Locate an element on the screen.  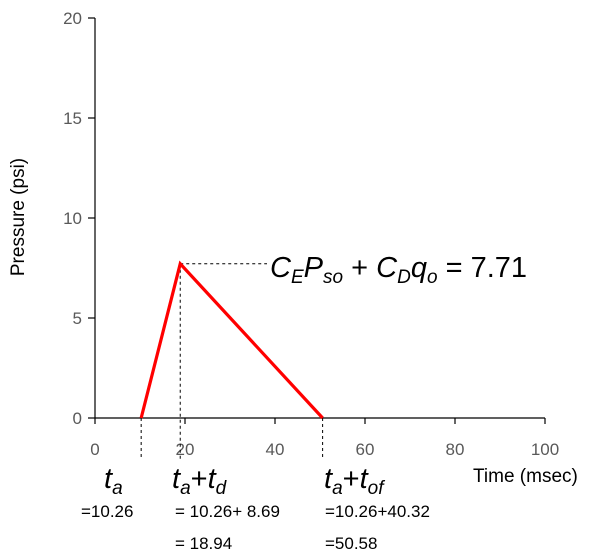
peak-annotation-label: CEPso + CDqo = 7.71 is located at coordinates (398, 270).